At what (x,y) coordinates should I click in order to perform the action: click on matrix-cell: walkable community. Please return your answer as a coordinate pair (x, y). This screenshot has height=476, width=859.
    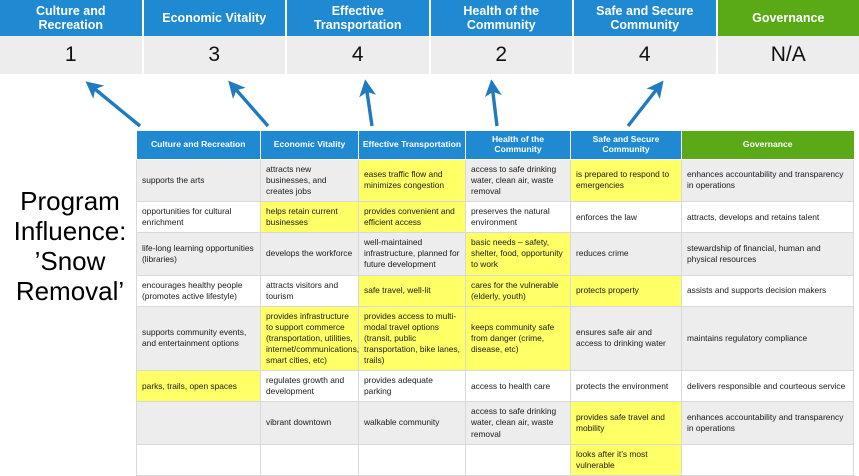
    Looking at the image, I should click on (412, 423).